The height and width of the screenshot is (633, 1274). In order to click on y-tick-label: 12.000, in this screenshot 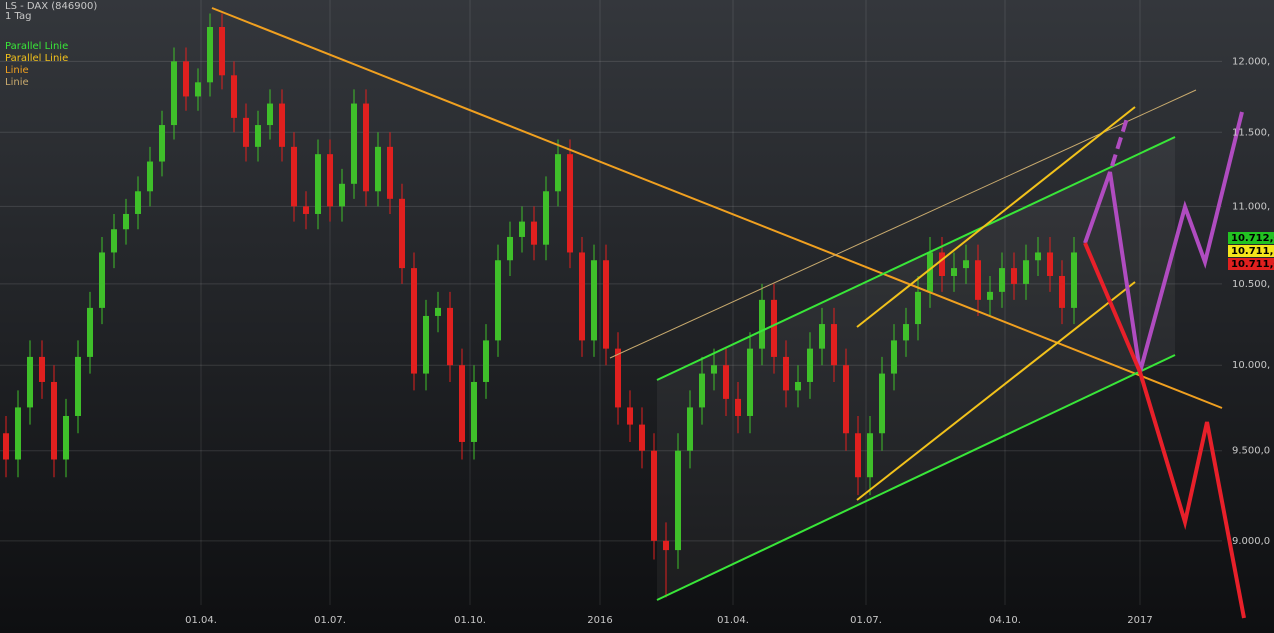, I will do `click(1251, 61)`.